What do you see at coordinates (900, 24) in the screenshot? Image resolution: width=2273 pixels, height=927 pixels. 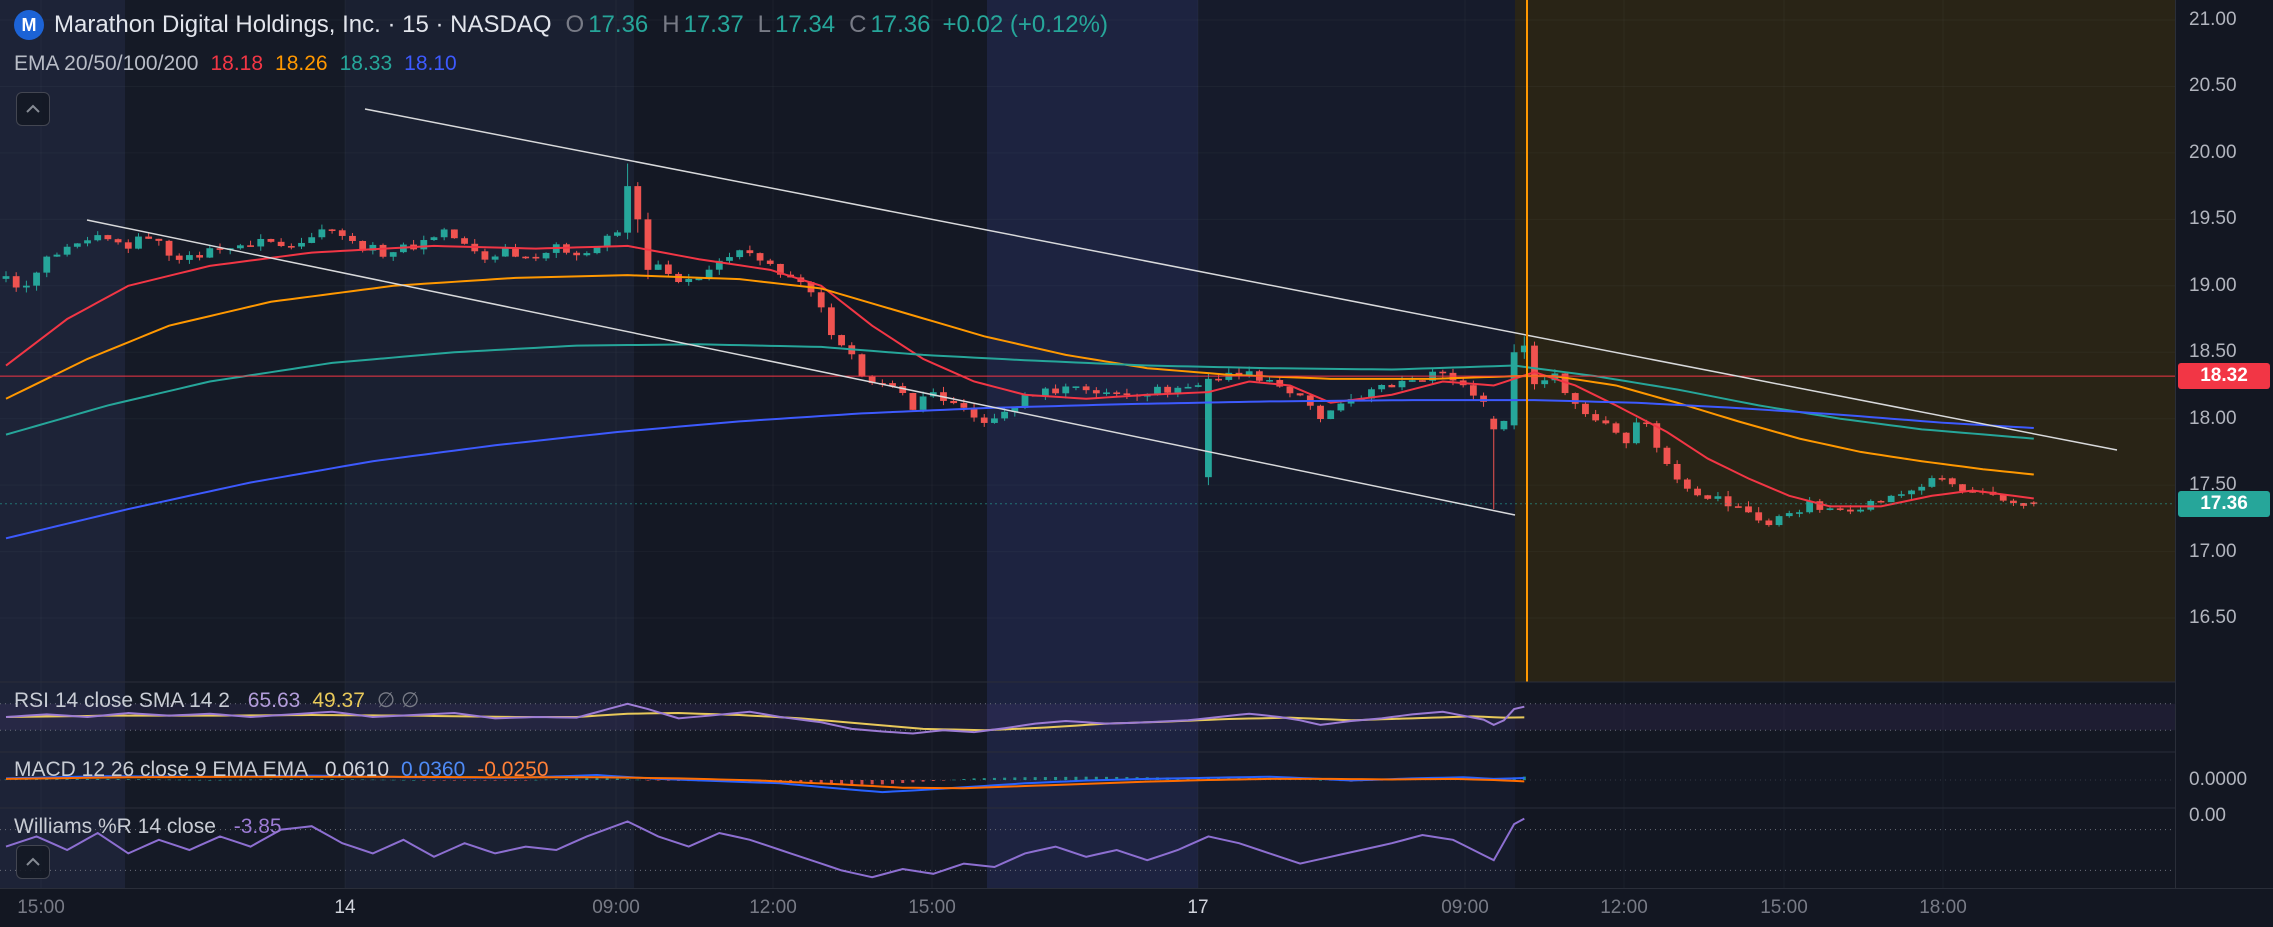 I see `close-value: 17.36` at bounding box center [900, 24].